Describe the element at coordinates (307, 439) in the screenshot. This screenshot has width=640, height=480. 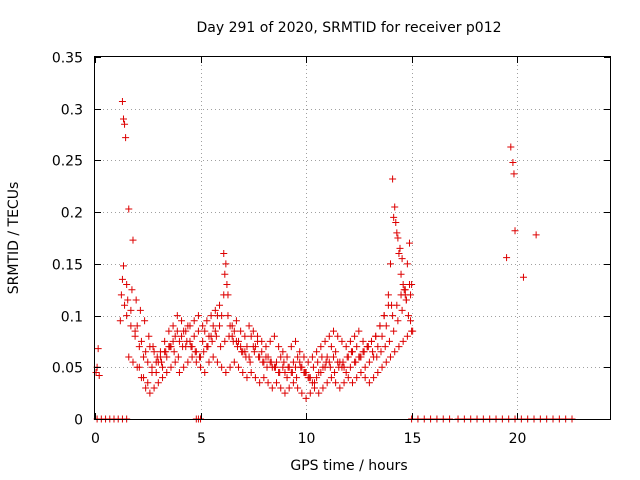
I see `x-tick-label: 10` at that location.